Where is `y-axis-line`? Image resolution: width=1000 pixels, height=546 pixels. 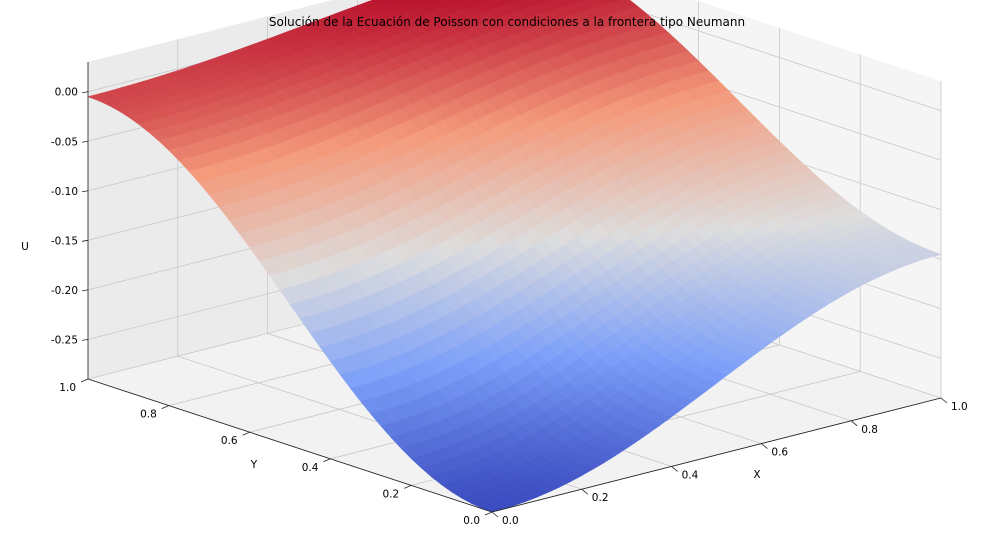
y-axis-line is located at coordinates (290, 445).